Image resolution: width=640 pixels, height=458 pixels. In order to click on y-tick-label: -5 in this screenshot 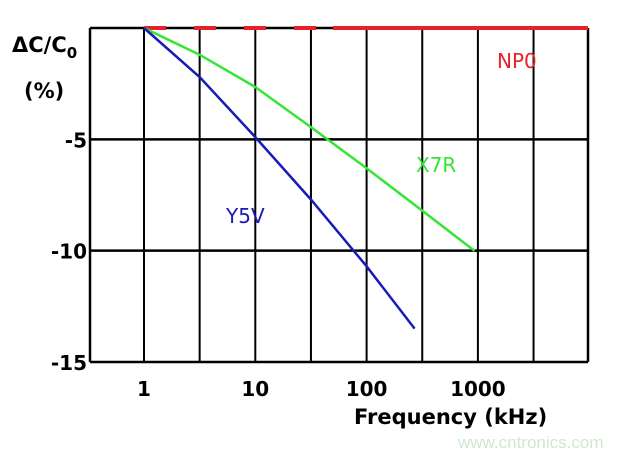, I will do `click(76, 140)`.